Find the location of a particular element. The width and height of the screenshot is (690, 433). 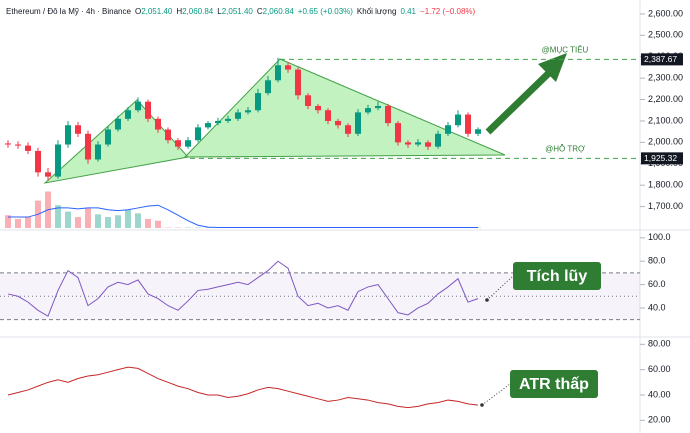

y-tick-label: 2,600.00 is located at coordinates (665, 13).